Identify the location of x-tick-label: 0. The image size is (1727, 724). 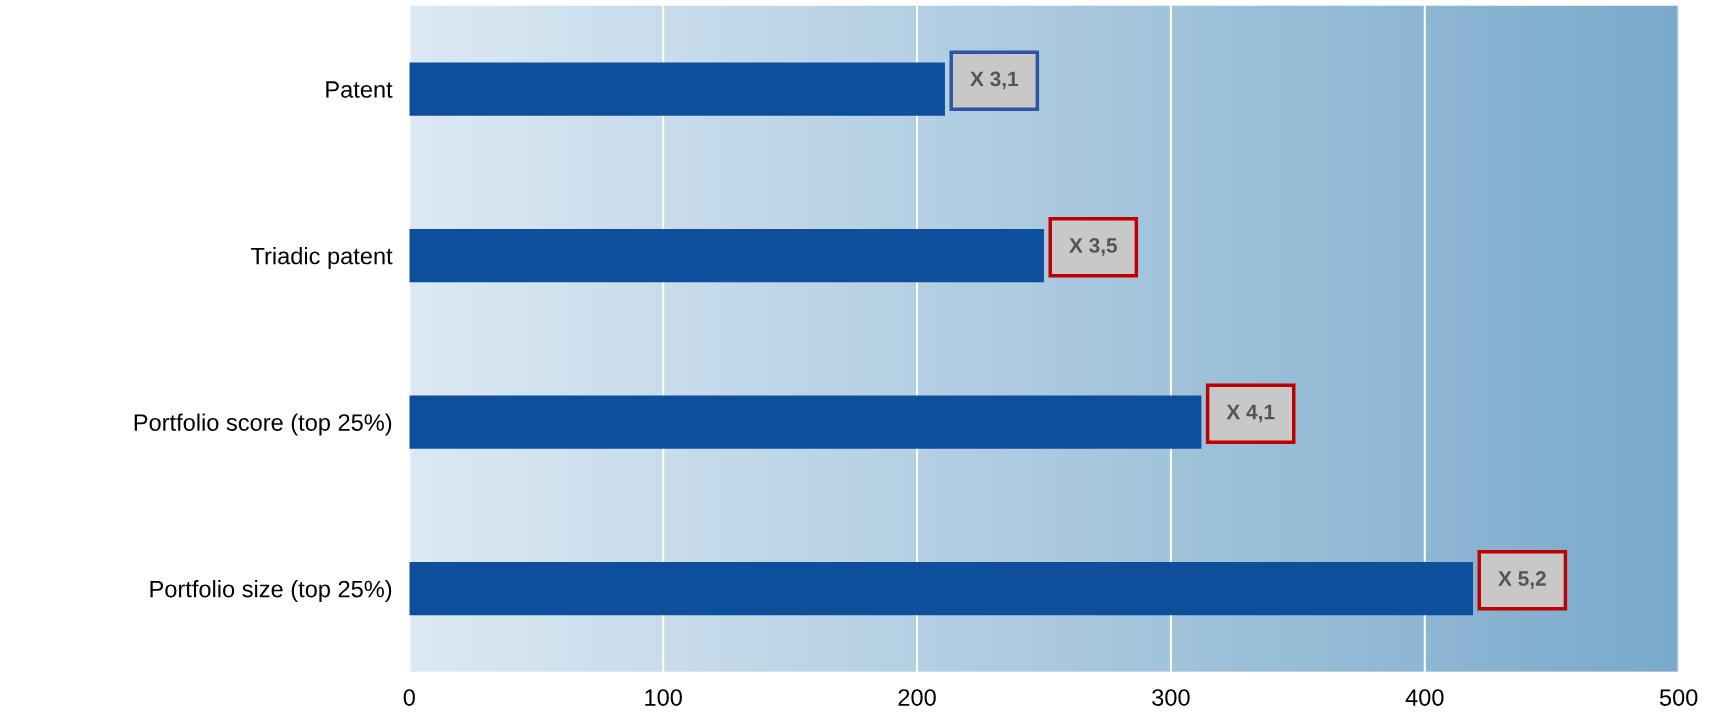
(409, 697).